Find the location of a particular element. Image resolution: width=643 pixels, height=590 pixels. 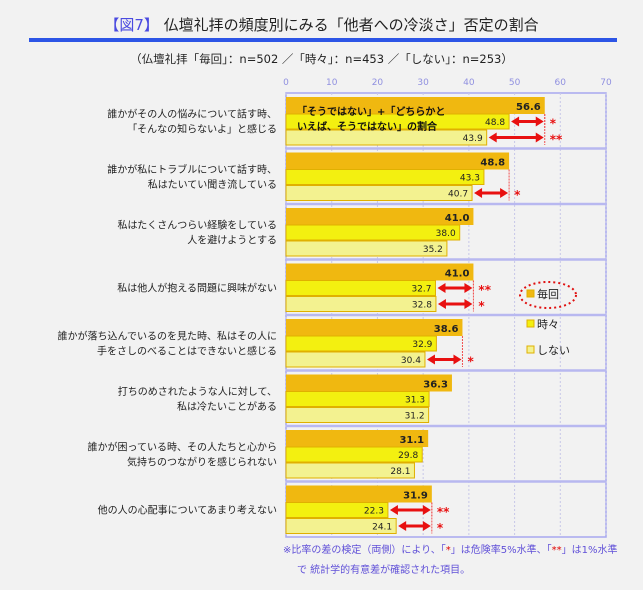

x-tick-label: 30 is located at coordinates (423, 83).